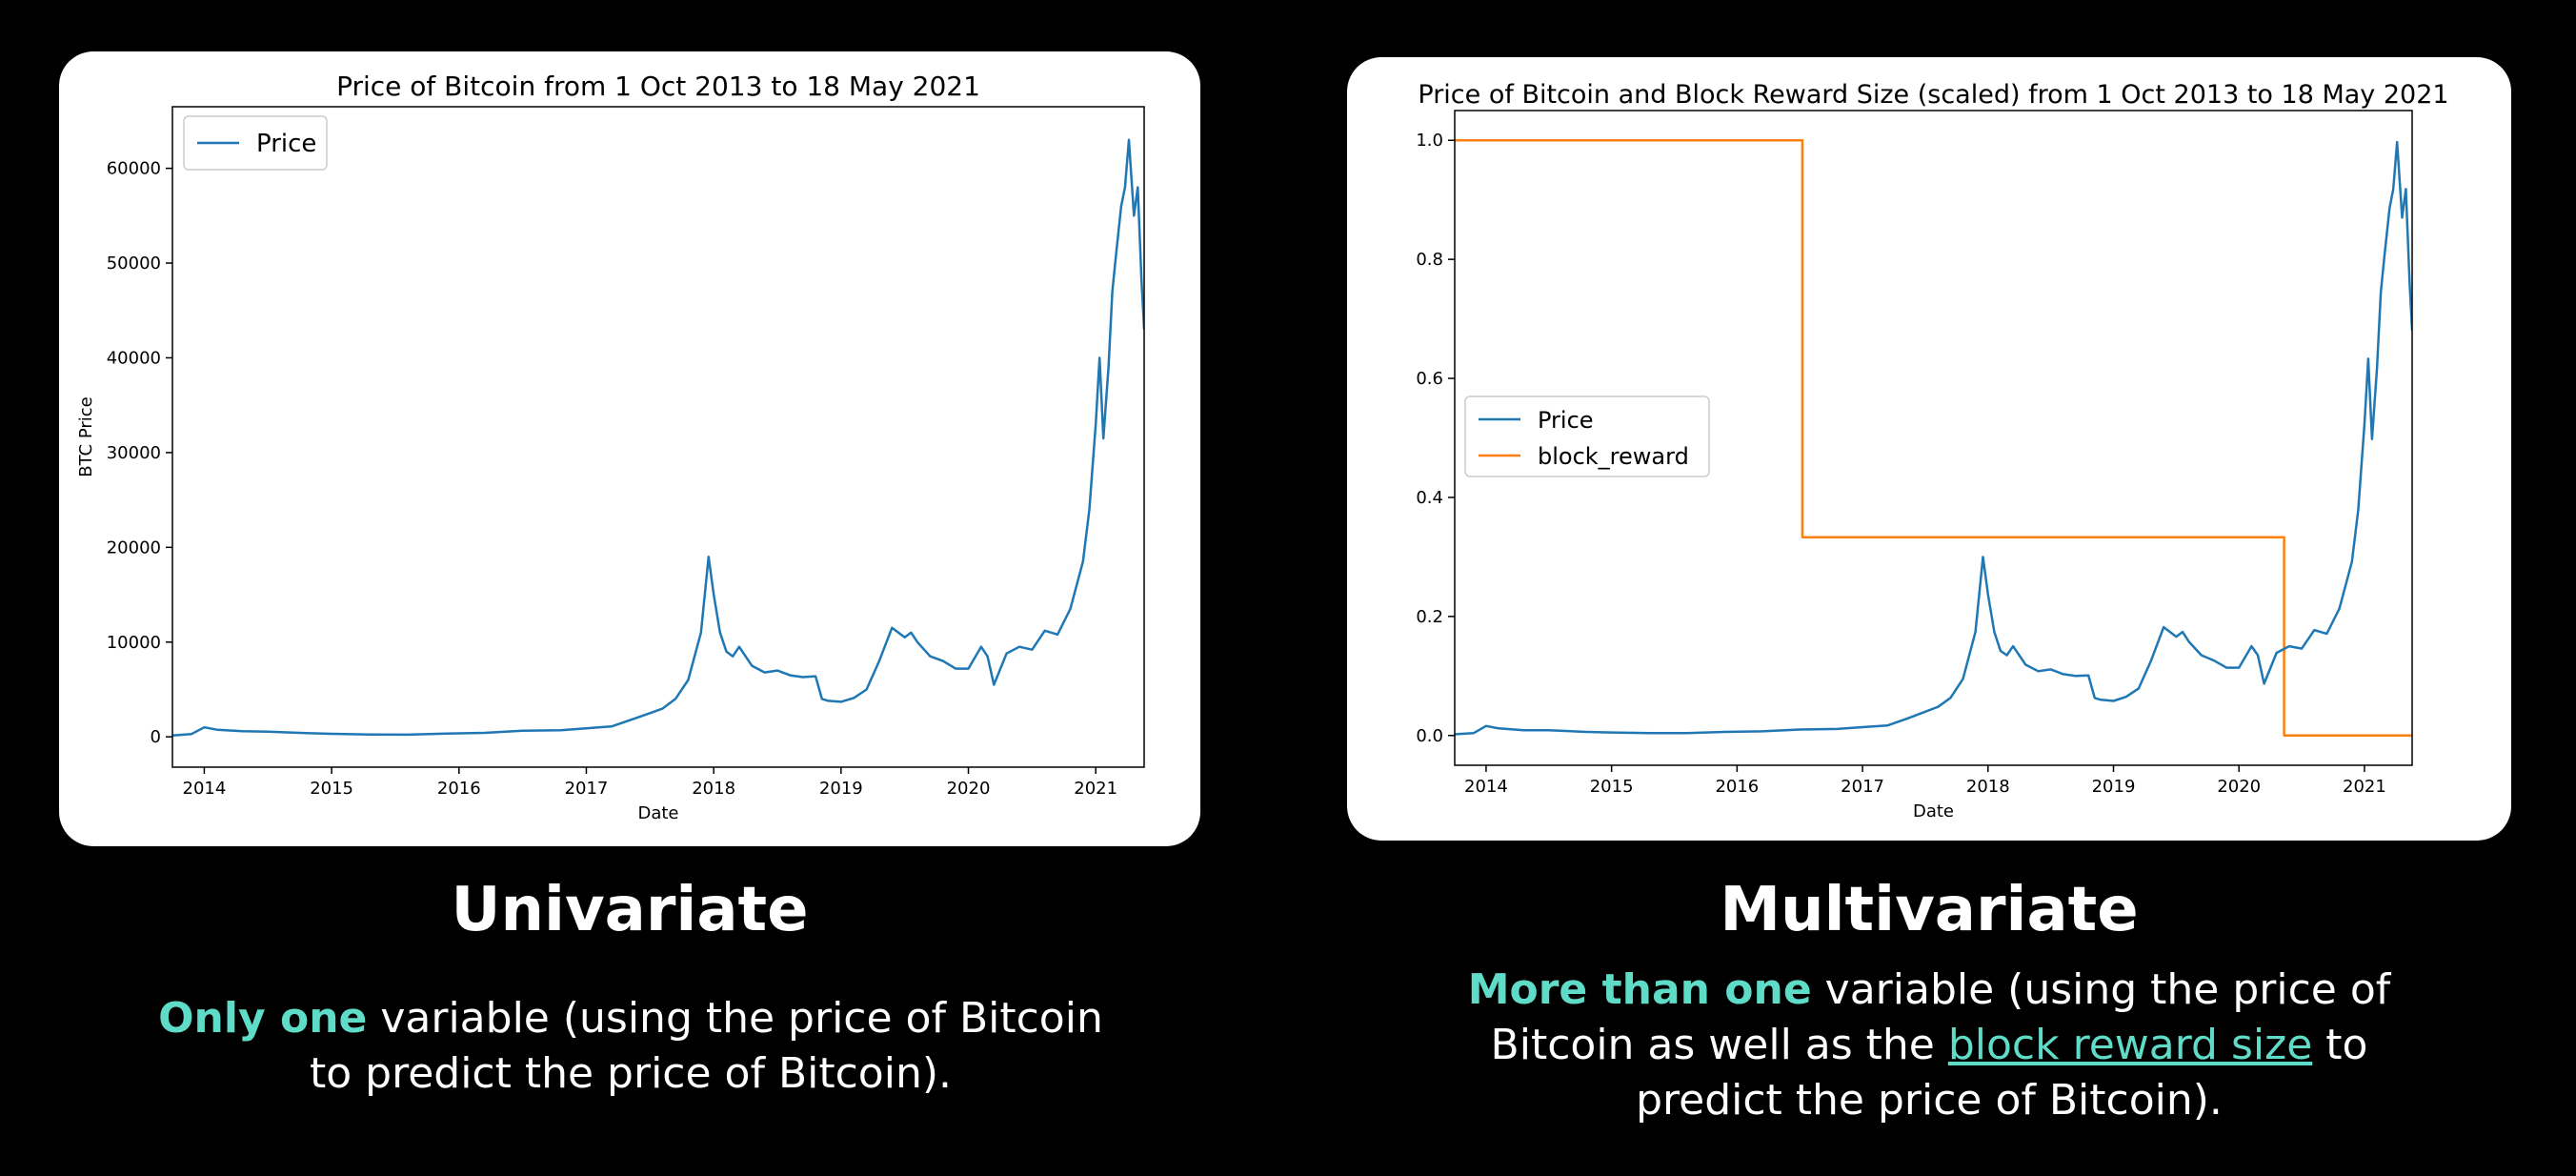 Image resolution: width=2576 pixels, height=1176 pixels. What do you see at coordinates (1639, 990) in the screenshot?
I see `multivariate-highlight: More than one` at bounding box center [1639, 990].